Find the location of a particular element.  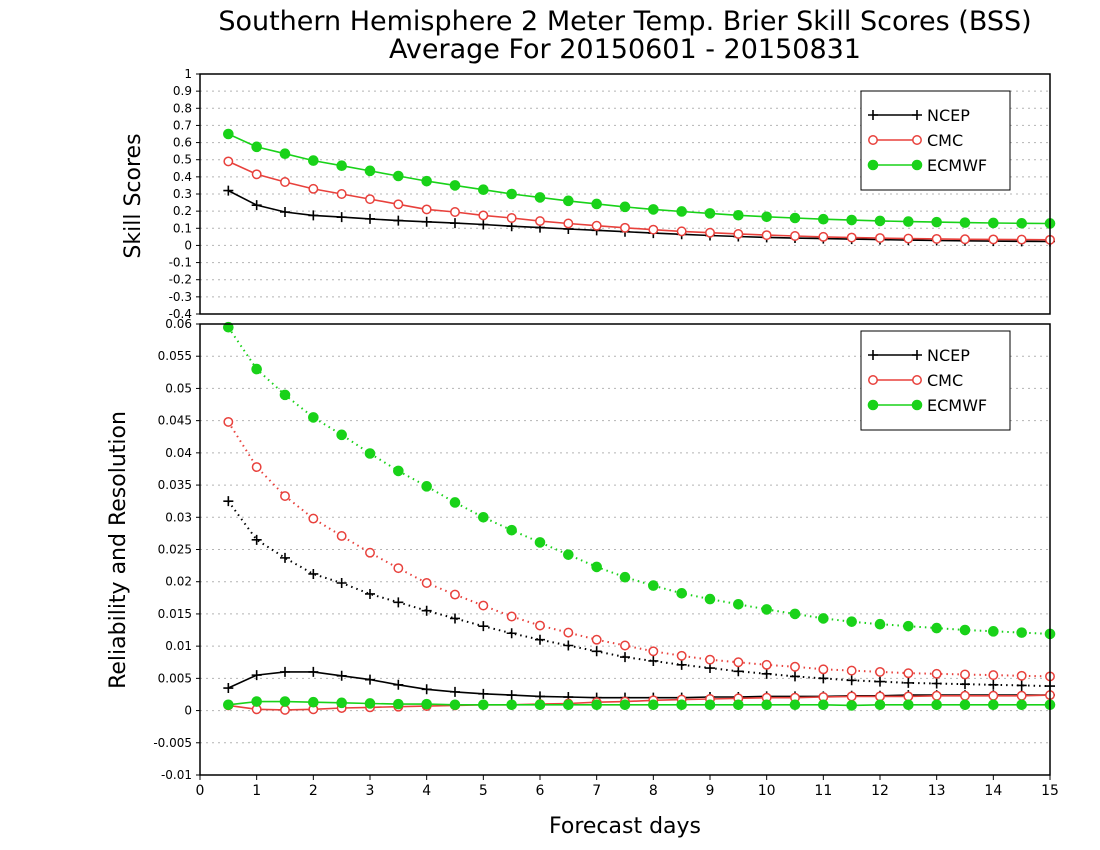

top-y-tick-label: -0.1 is located at coordinates (180, 263).